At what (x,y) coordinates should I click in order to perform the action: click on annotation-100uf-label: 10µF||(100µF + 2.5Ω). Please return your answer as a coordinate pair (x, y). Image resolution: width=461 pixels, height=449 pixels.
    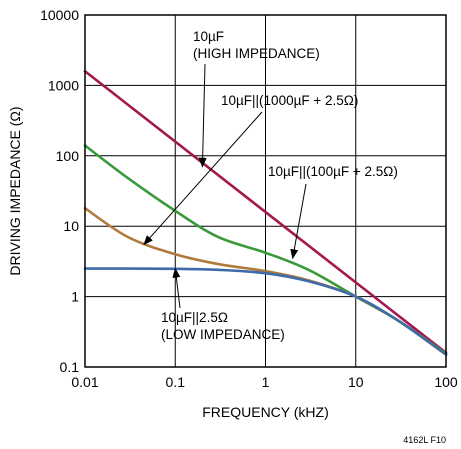
    Looking at the image, I should click on (333, 171).